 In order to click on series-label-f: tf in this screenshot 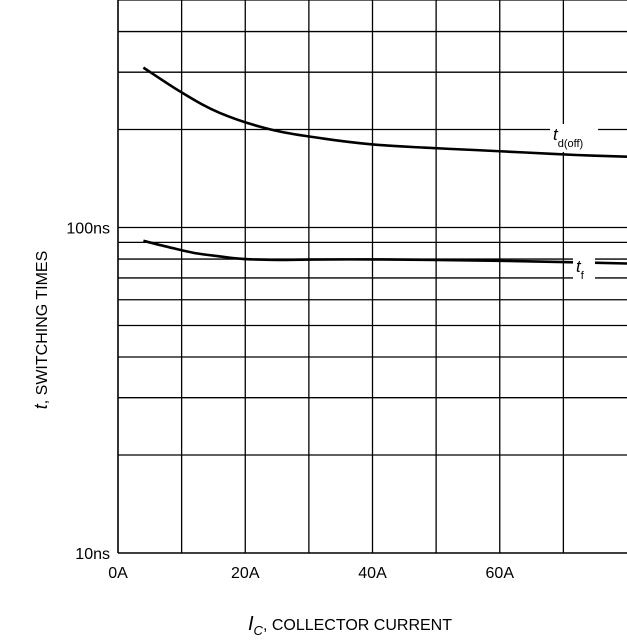, I will do `click(580, 269)`.